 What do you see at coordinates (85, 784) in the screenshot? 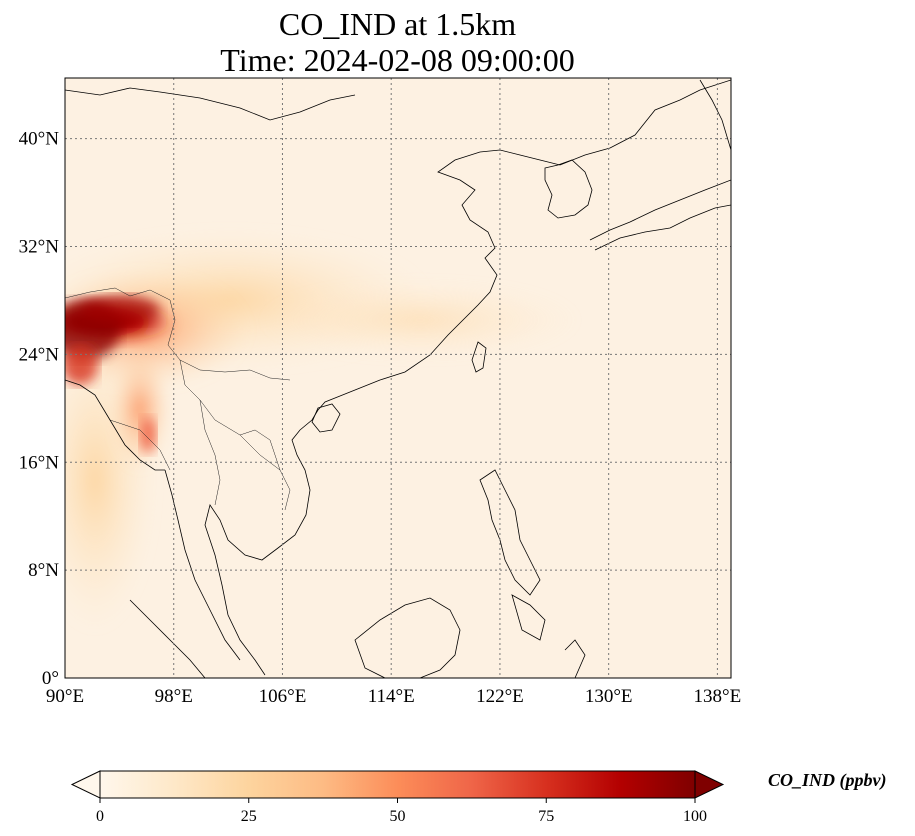
I see `colorbar-extend-min` at bounding box center [85, 784].